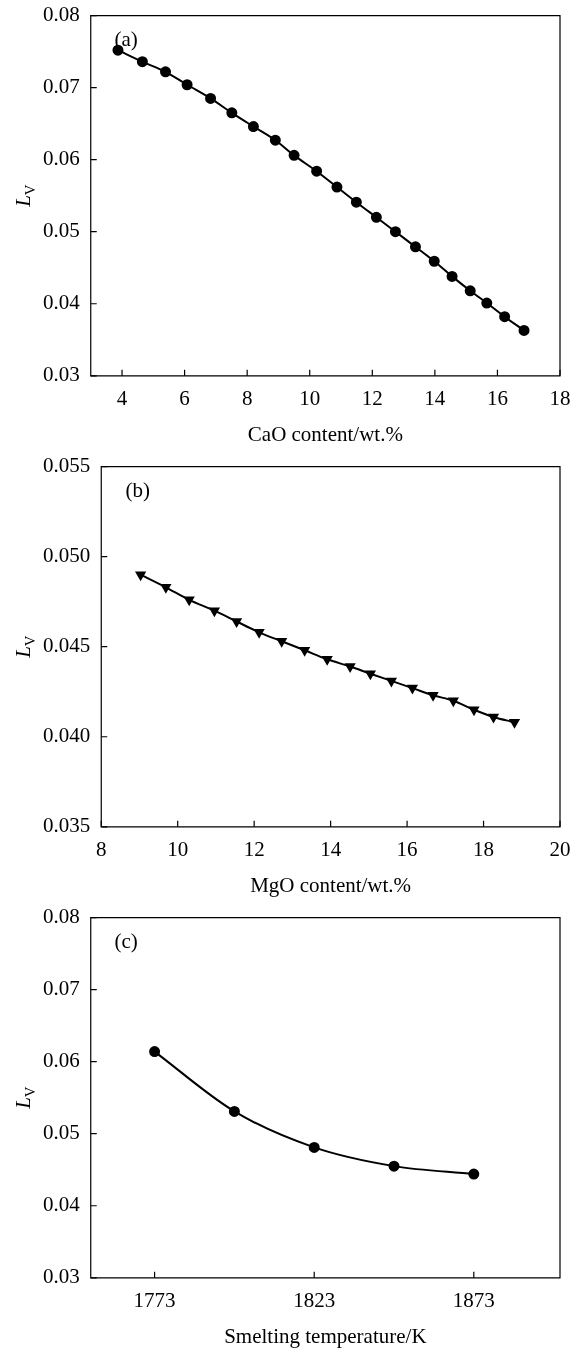 Image resolution: width=574 pixels, height=1353 pixels. What do you see at coordinates (325, 434) in the screenshot?
I see `x-axis-title: CaO content/wt.%` at bounding box center [325, 434].